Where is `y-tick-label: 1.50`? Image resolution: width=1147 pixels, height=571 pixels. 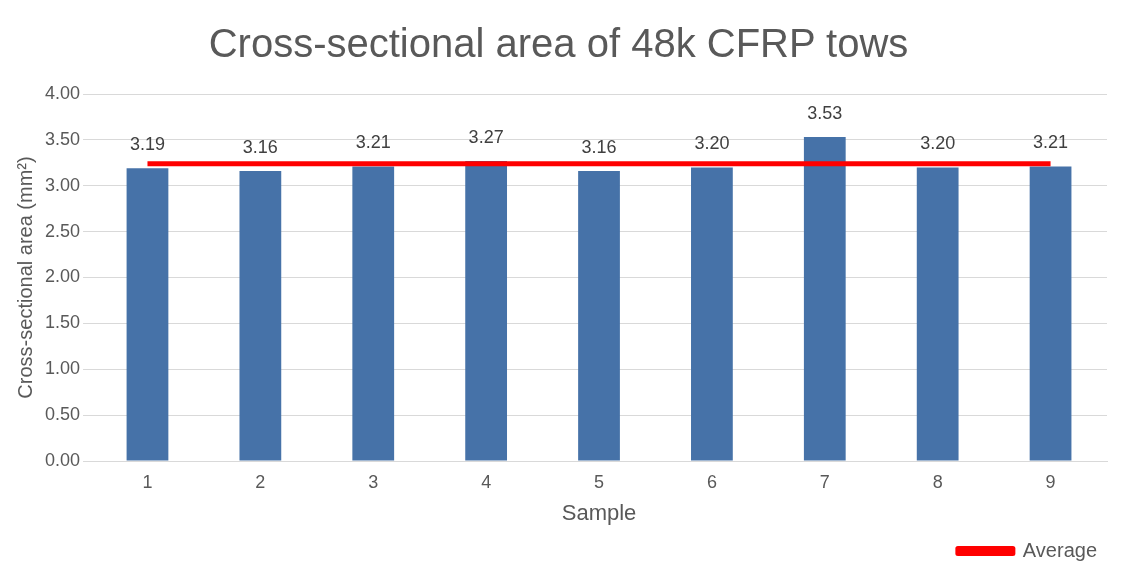 y-tick-label: 1.50 is located at coordinates (62, 322).